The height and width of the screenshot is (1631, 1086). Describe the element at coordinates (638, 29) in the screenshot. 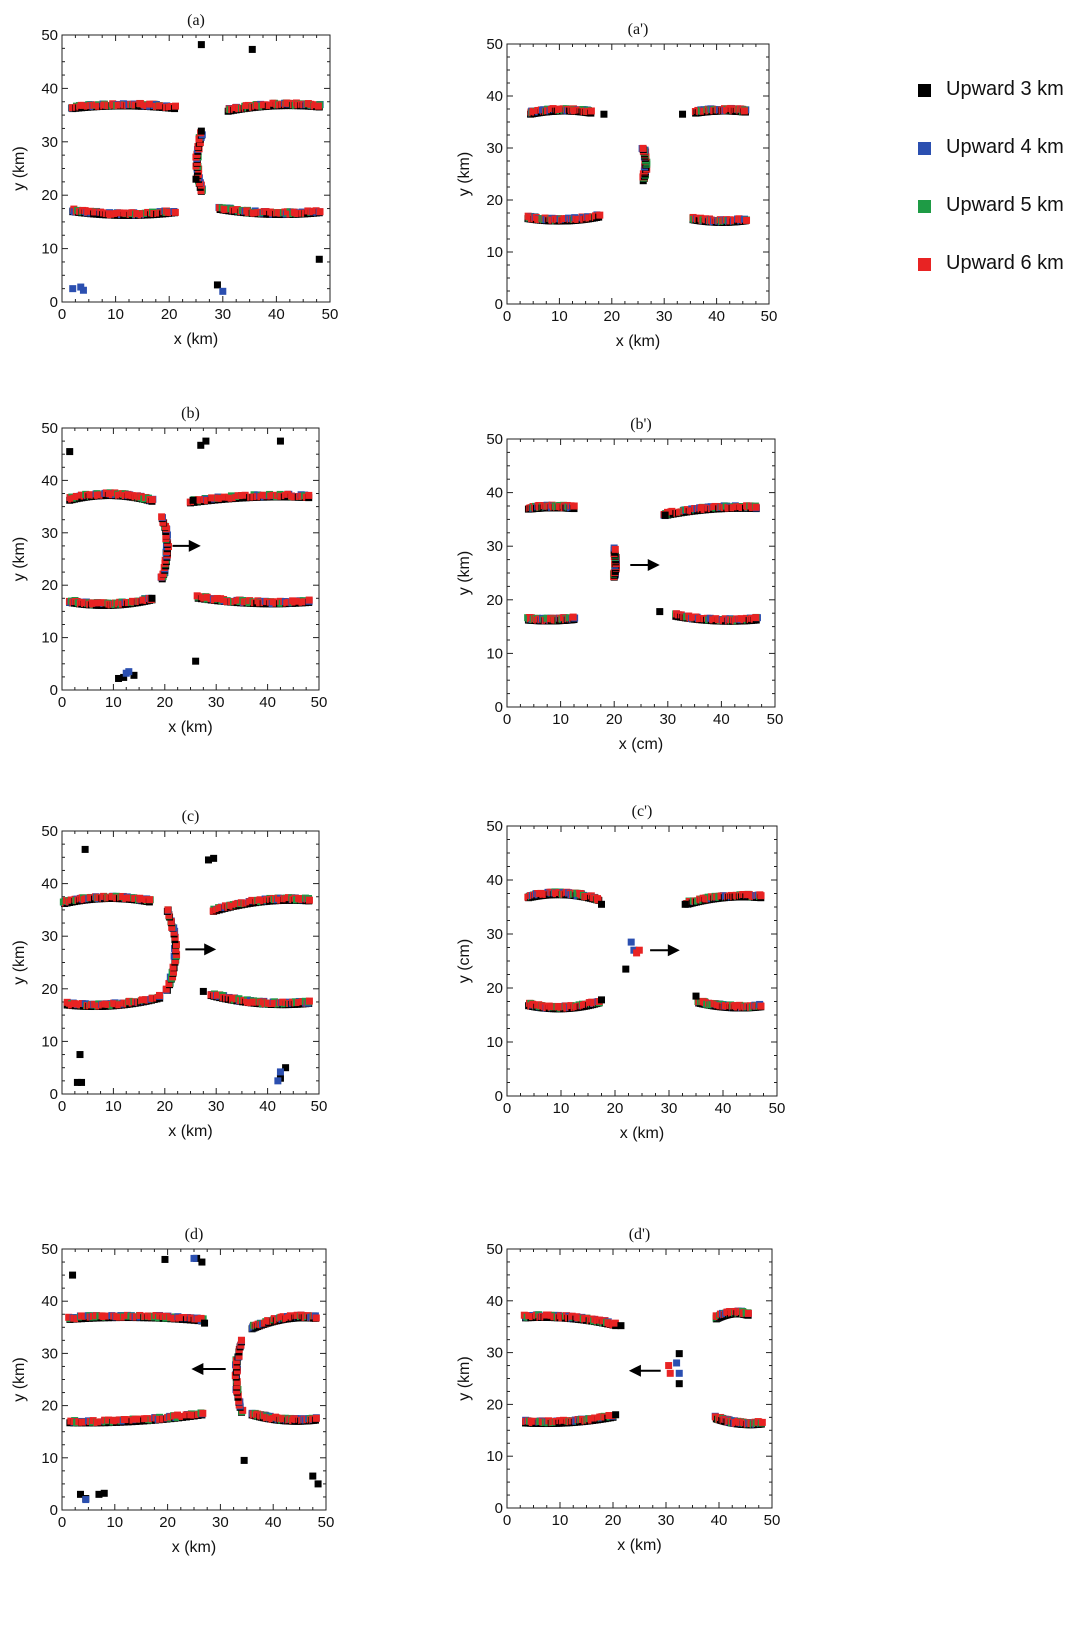

I see `panel-title: (a')` at that location.